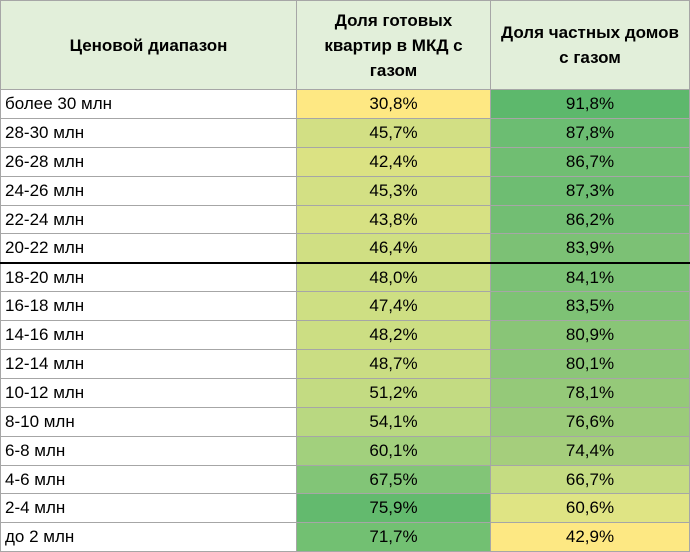  I want to click on header-price-range-label: Ценовой диапазон, so click(148, 45).